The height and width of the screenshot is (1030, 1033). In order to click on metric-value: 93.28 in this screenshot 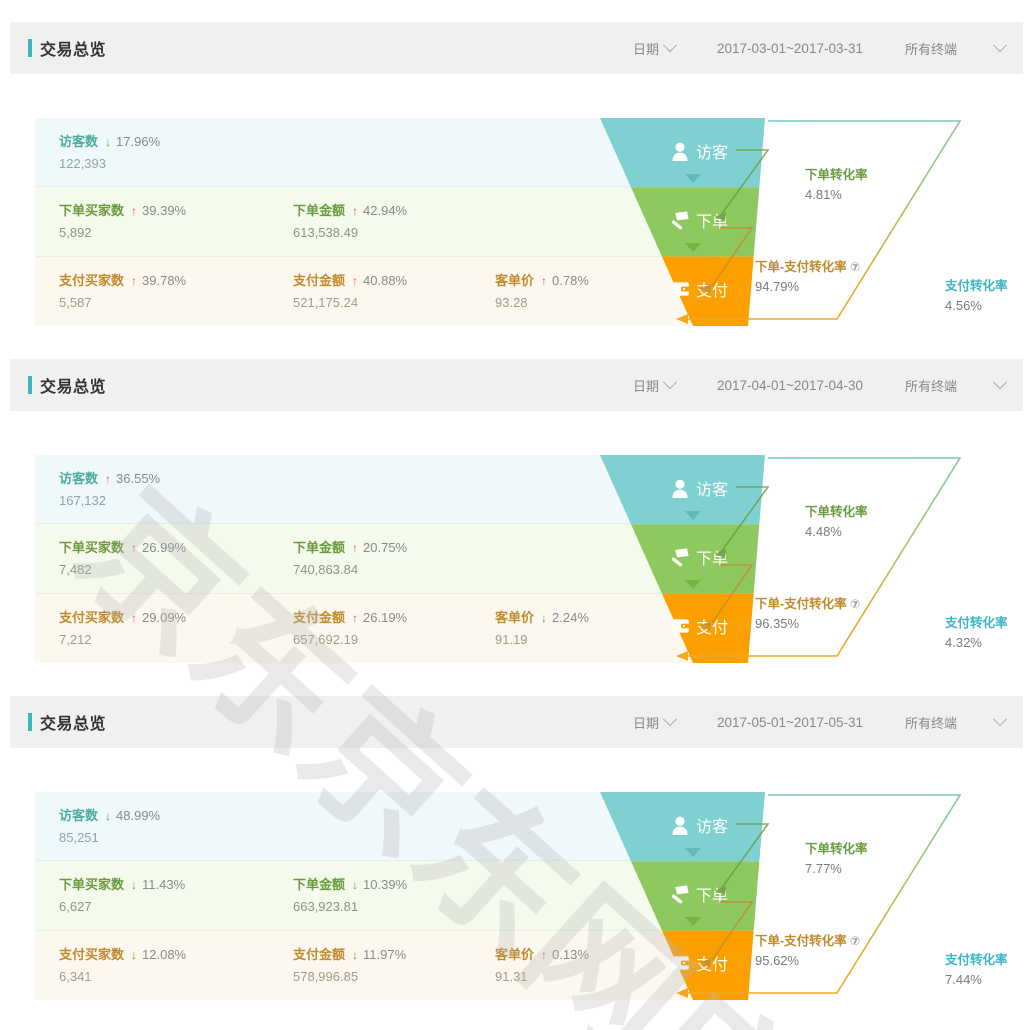, I will do `click(511, 302)`.